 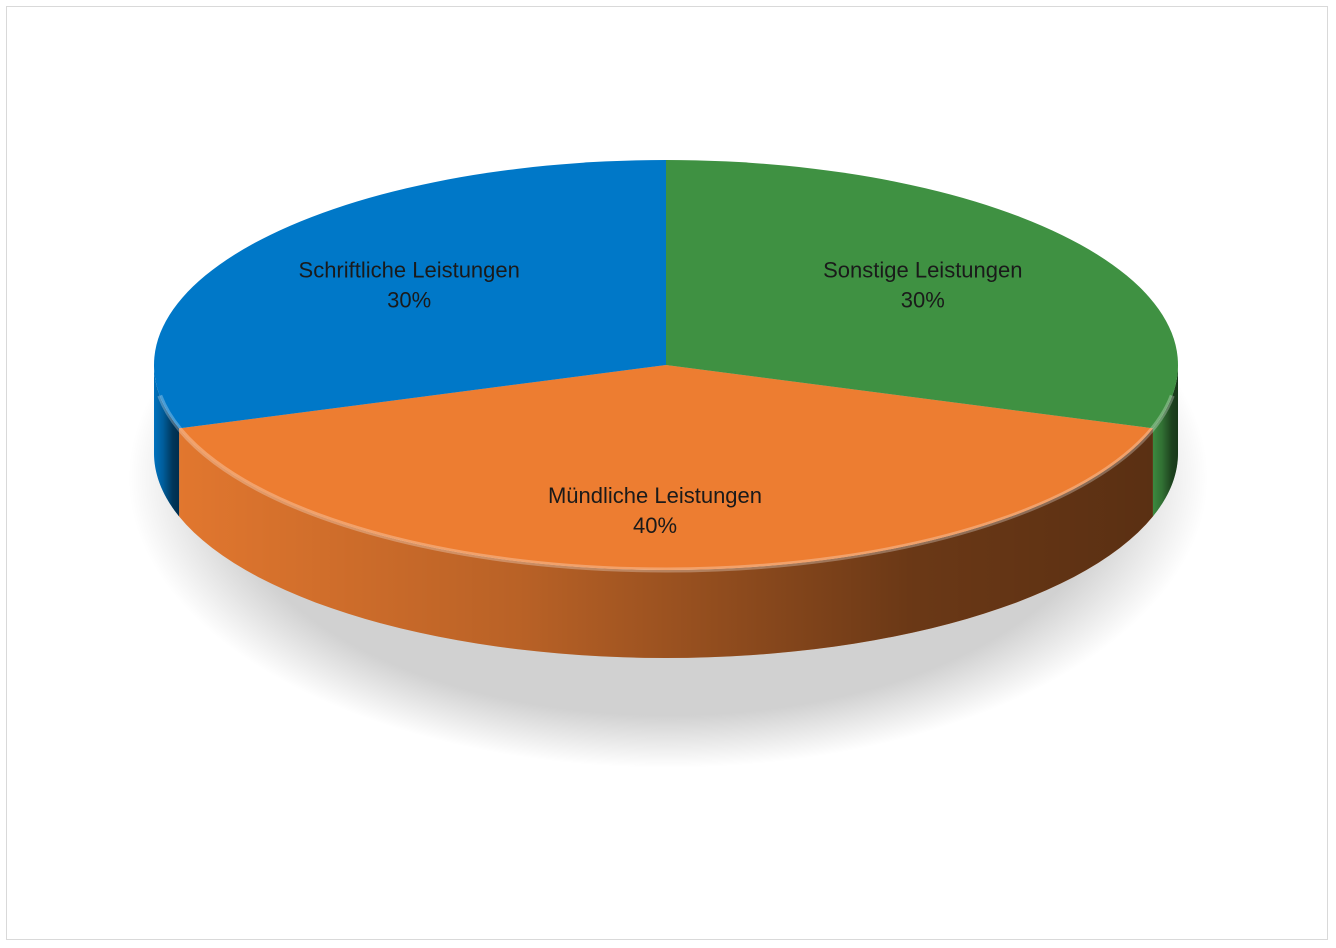 What do you see at coordinates (409, 299) in the screenshot?
I see `slice-value-1: 30%` at bounding box center [409, 299].